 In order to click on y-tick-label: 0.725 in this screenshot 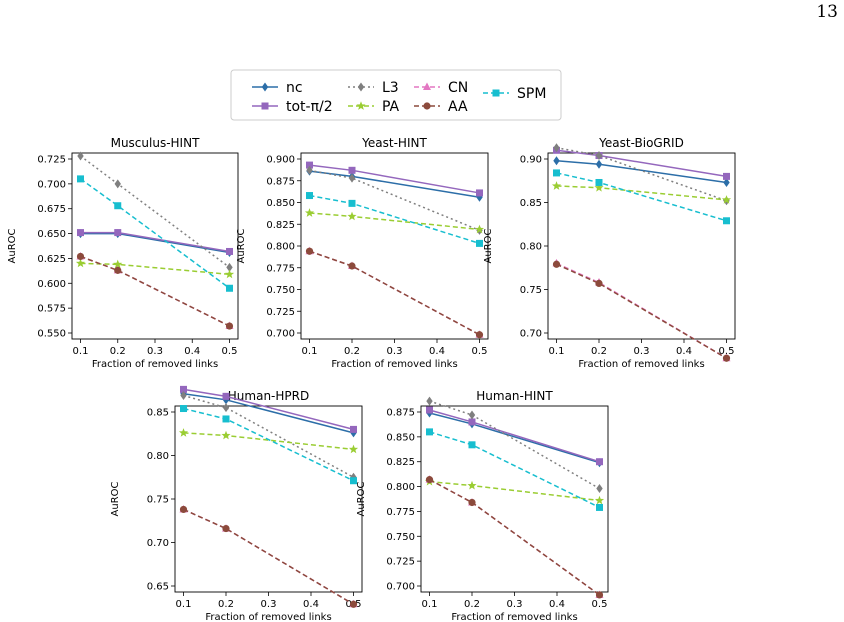, I will do `click(280, 312)`.